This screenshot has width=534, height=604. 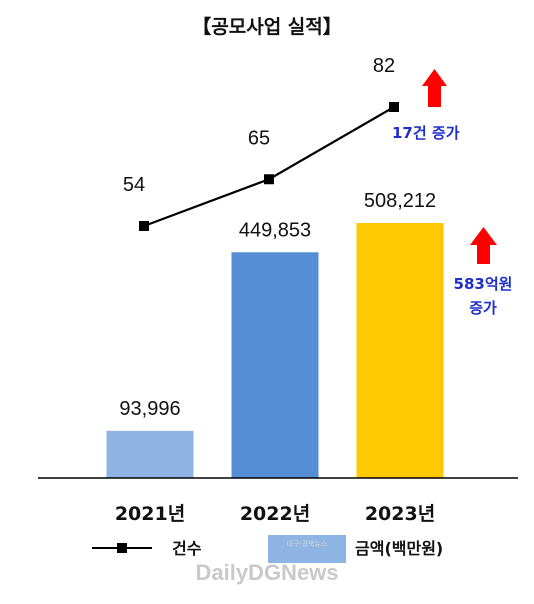 What do you see at coordinates (483, 308) in the screenshot?
I see `amount-increase-note-line2: 증가` at bounding box center [483, 308].